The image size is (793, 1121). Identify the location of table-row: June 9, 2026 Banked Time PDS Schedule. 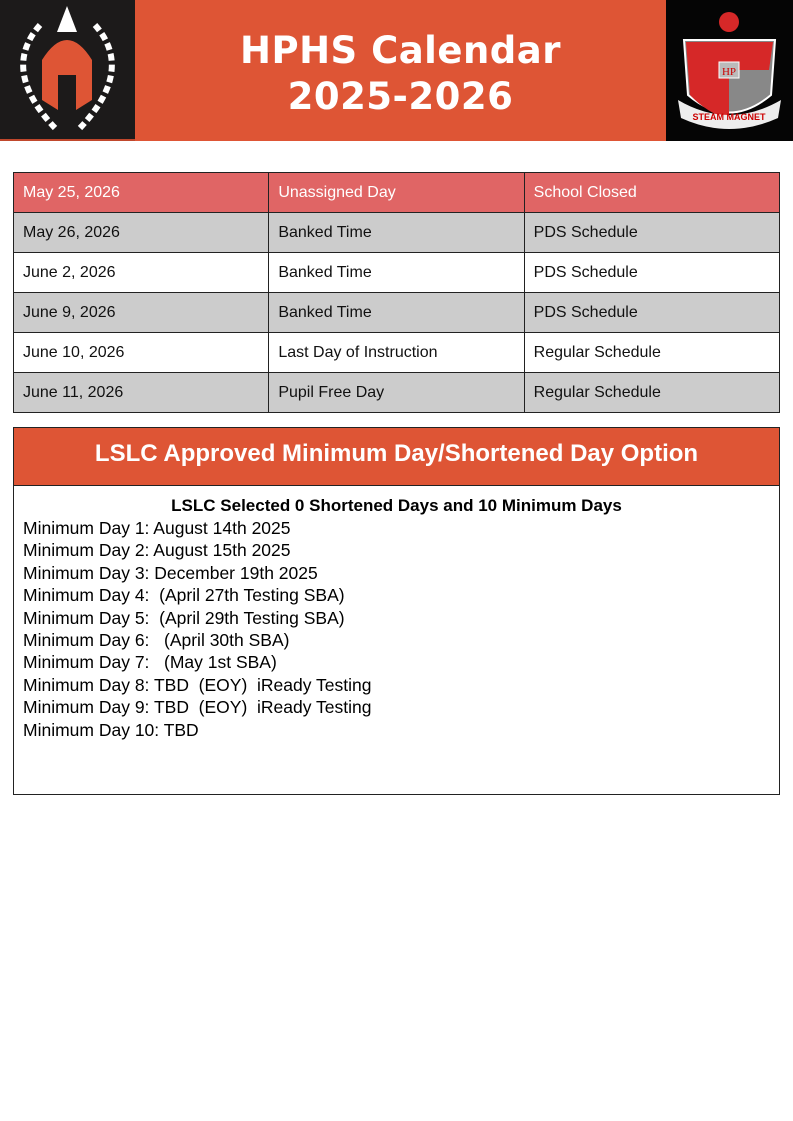
(396, 312).